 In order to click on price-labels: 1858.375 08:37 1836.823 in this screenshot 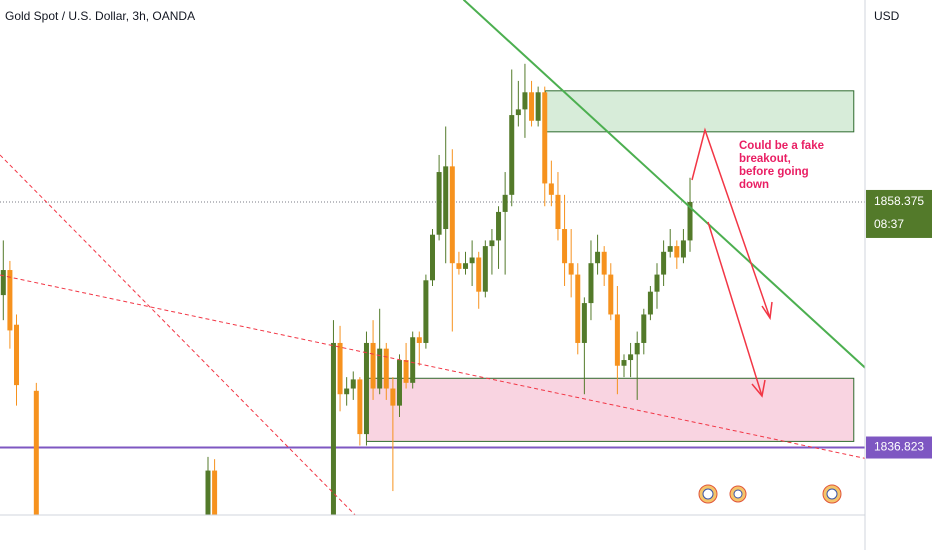, I will do `click(899, 324)`.